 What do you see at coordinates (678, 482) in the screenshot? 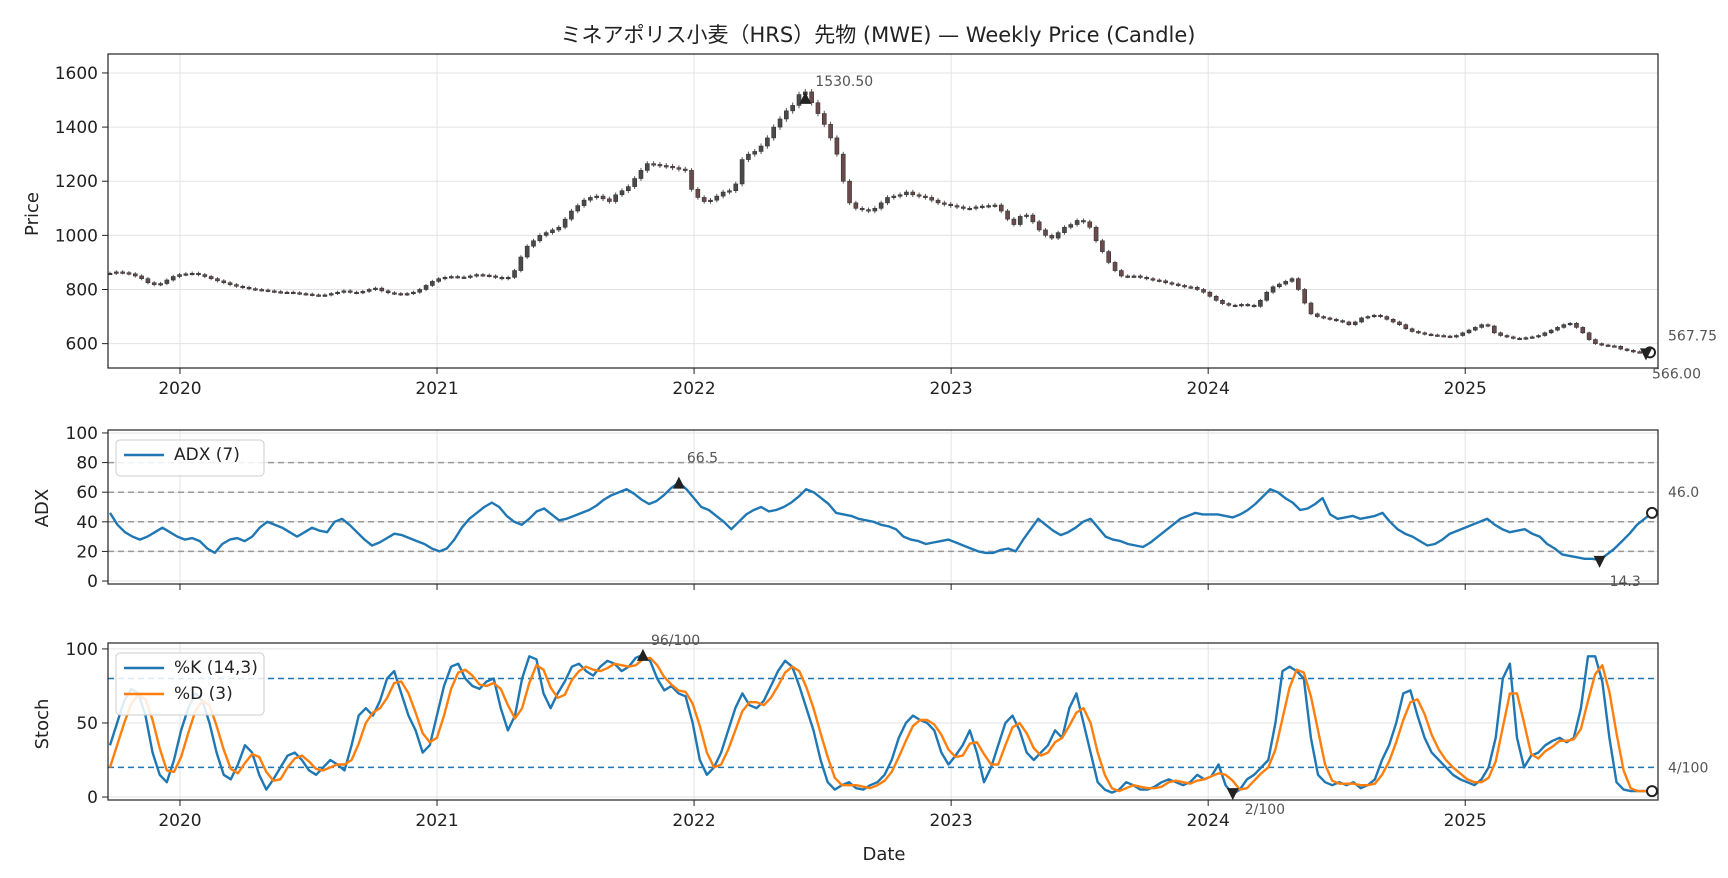
I see `adx-high-marker` at bounding box center [678, 482].